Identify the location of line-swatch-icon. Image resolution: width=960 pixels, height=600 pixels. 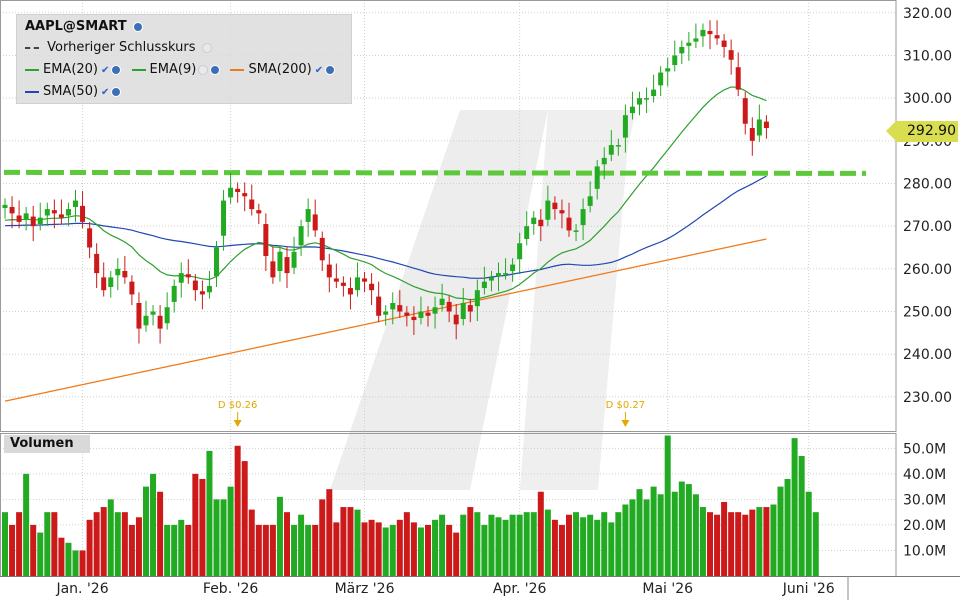
(138, 69).